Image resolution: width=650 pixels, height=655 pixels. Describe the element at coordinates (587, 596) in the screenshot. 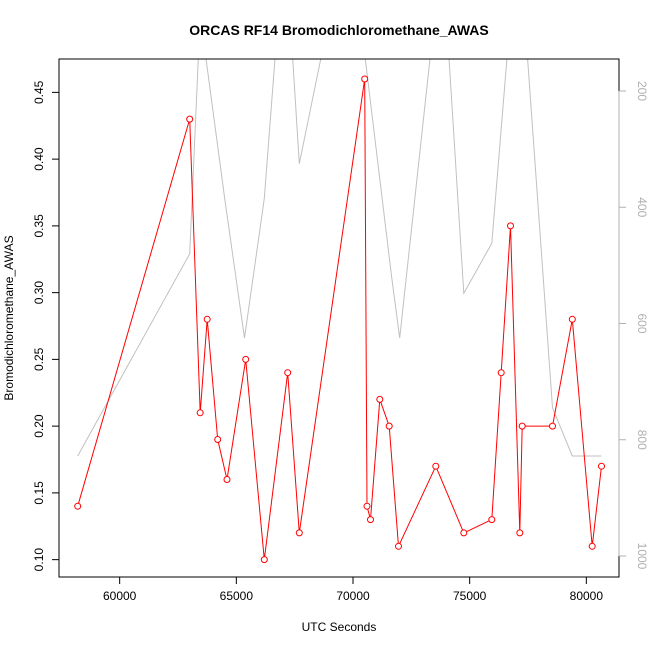

I see `x-tick-label: 80000` at that location.